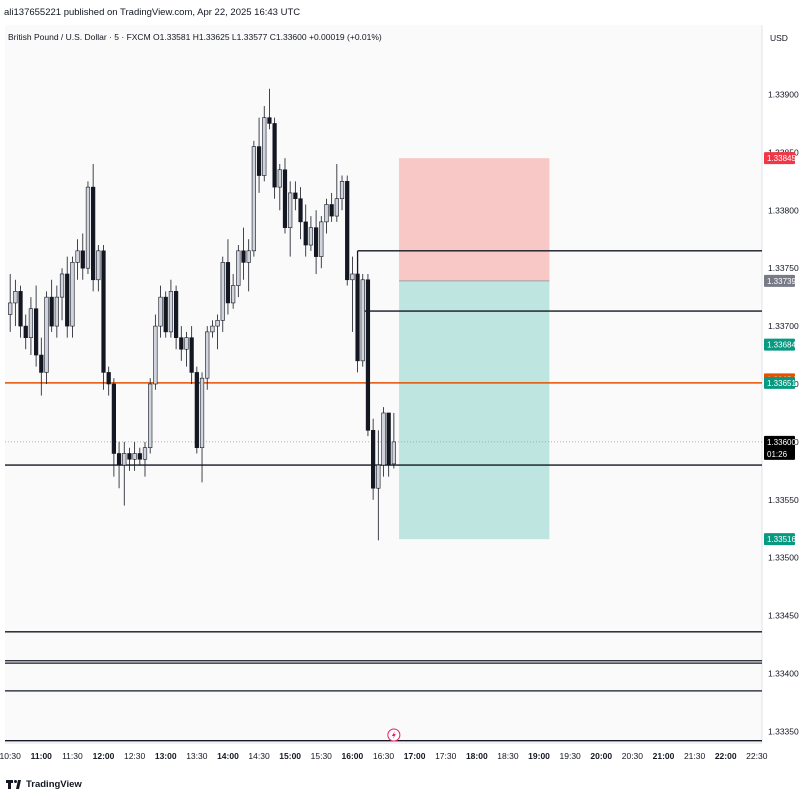 This screenshot has height=800, width=800. What do you see at coordinates (446, 756) in the screenshot?
I see `time-tick-label: 17:30` at bounding box center [446, 756].